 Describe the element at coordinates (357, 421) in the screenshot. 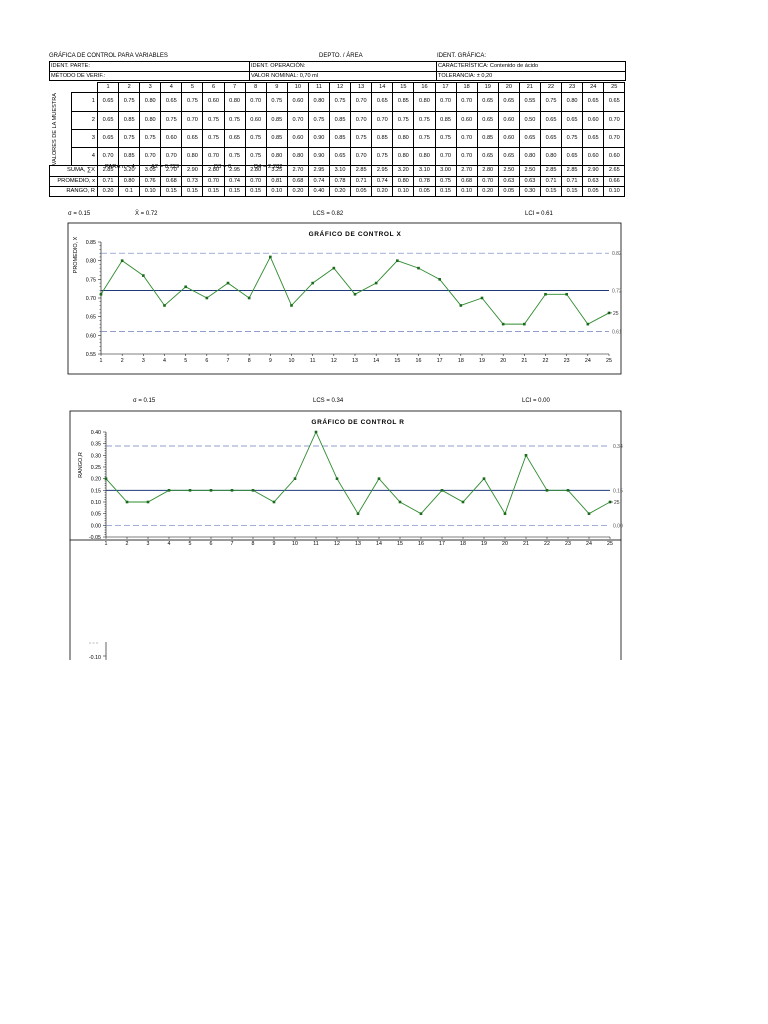

I see `chart-title: GRÁFICO DE CONTROL R` at that location.